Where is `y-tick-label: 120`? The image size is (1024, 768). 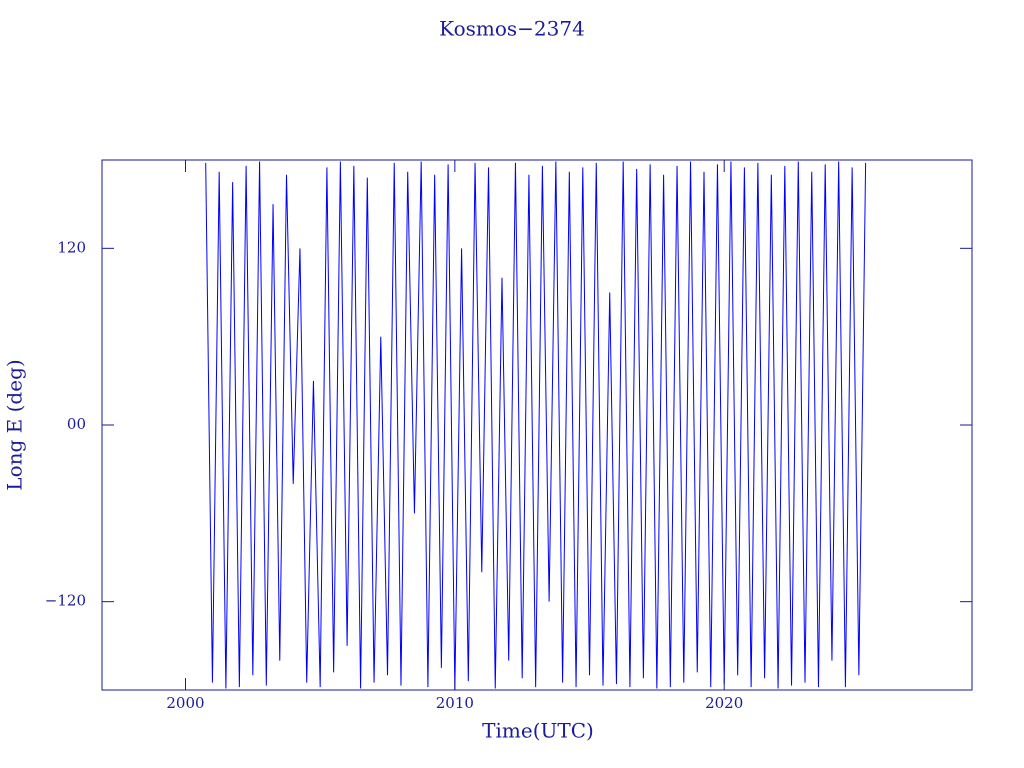
y-tick-label: 120 is located at coordinates (71, 247).